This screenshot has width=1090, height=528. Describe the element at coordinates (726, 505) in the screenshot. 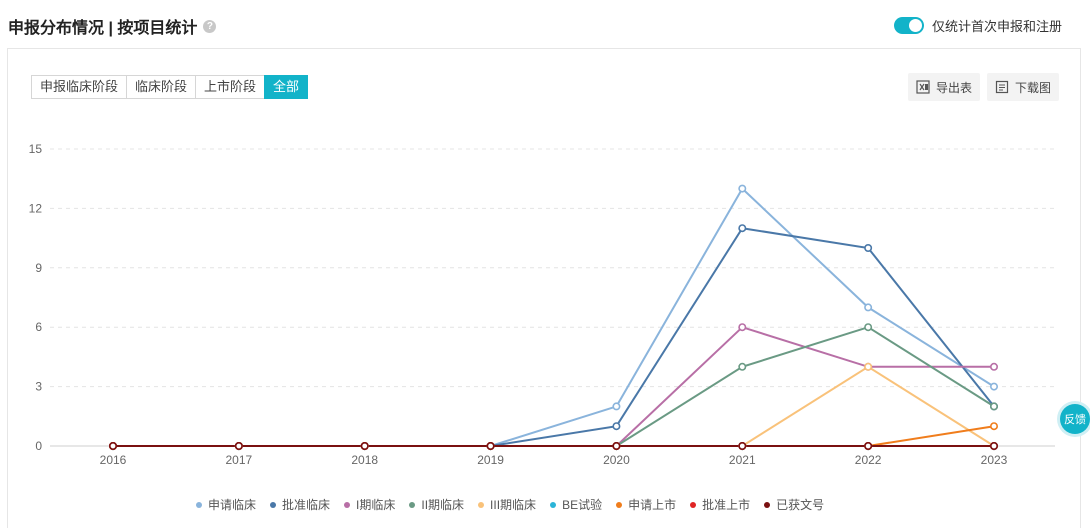

I see `legend-label: 批准上市` at that location.